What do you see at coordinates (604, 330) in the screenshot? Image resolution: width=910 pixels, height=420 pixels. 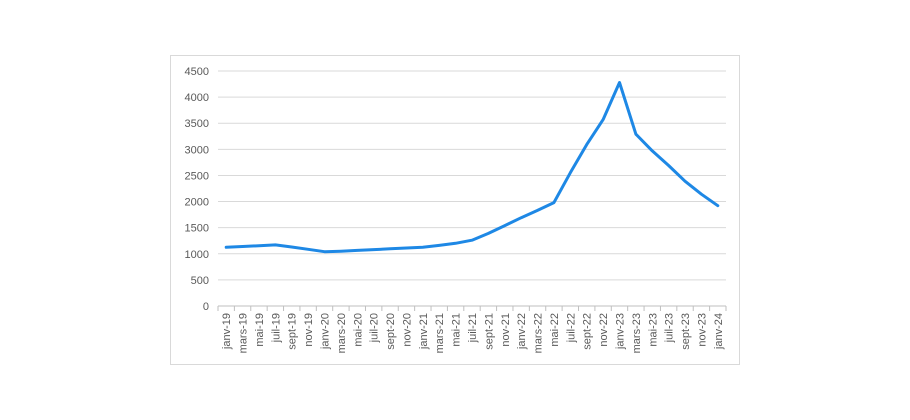 I see `x-tick-label: nov-22` at bounding box center [604, 330].